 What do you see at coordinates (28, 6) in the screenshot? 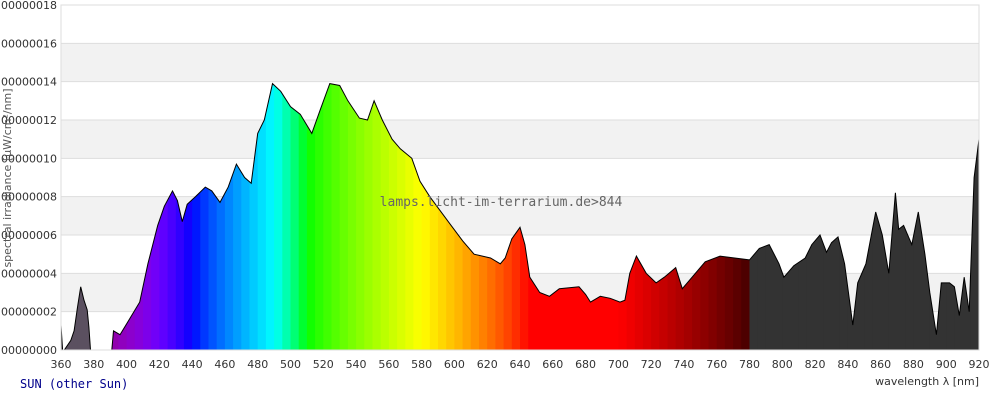
I see `y-tick-label: 0.00000018` at bounding box center [28, 6].